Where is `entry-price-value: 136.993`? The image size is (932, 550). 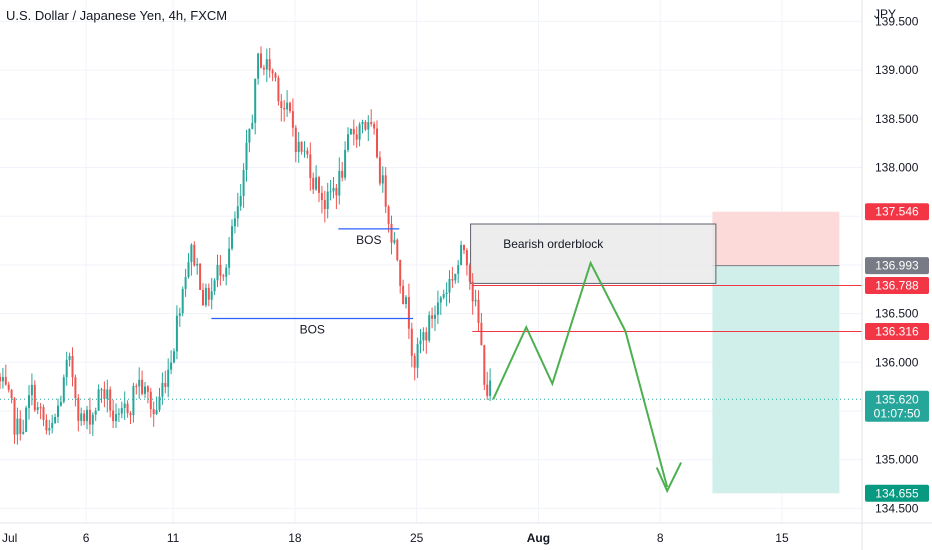 entry-price-value: 136.993 is located at coordinates (897, 266).